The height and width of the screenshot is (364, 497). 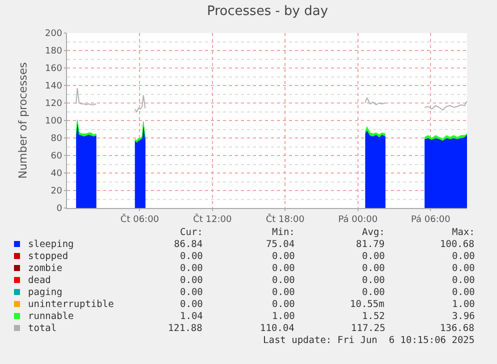 What do you see at coordinates (185, 328) in the screenshot?
I see `text: 121.88` at bounding box center [185, 328].